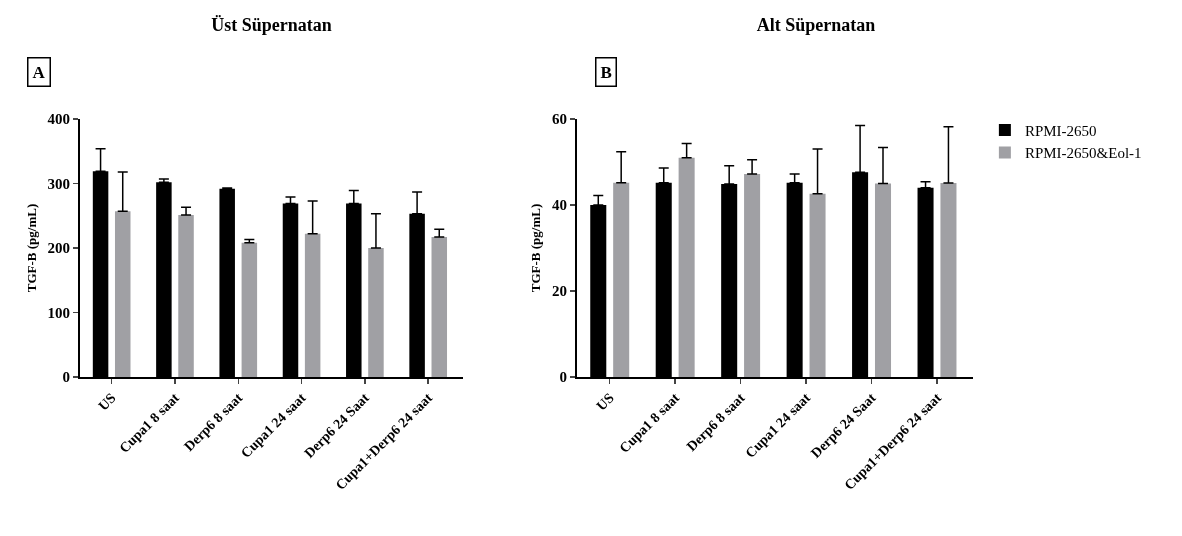 This screenshot has width=1182, height=536. I want to click on y-tick-label: 200, so click(58, 248).